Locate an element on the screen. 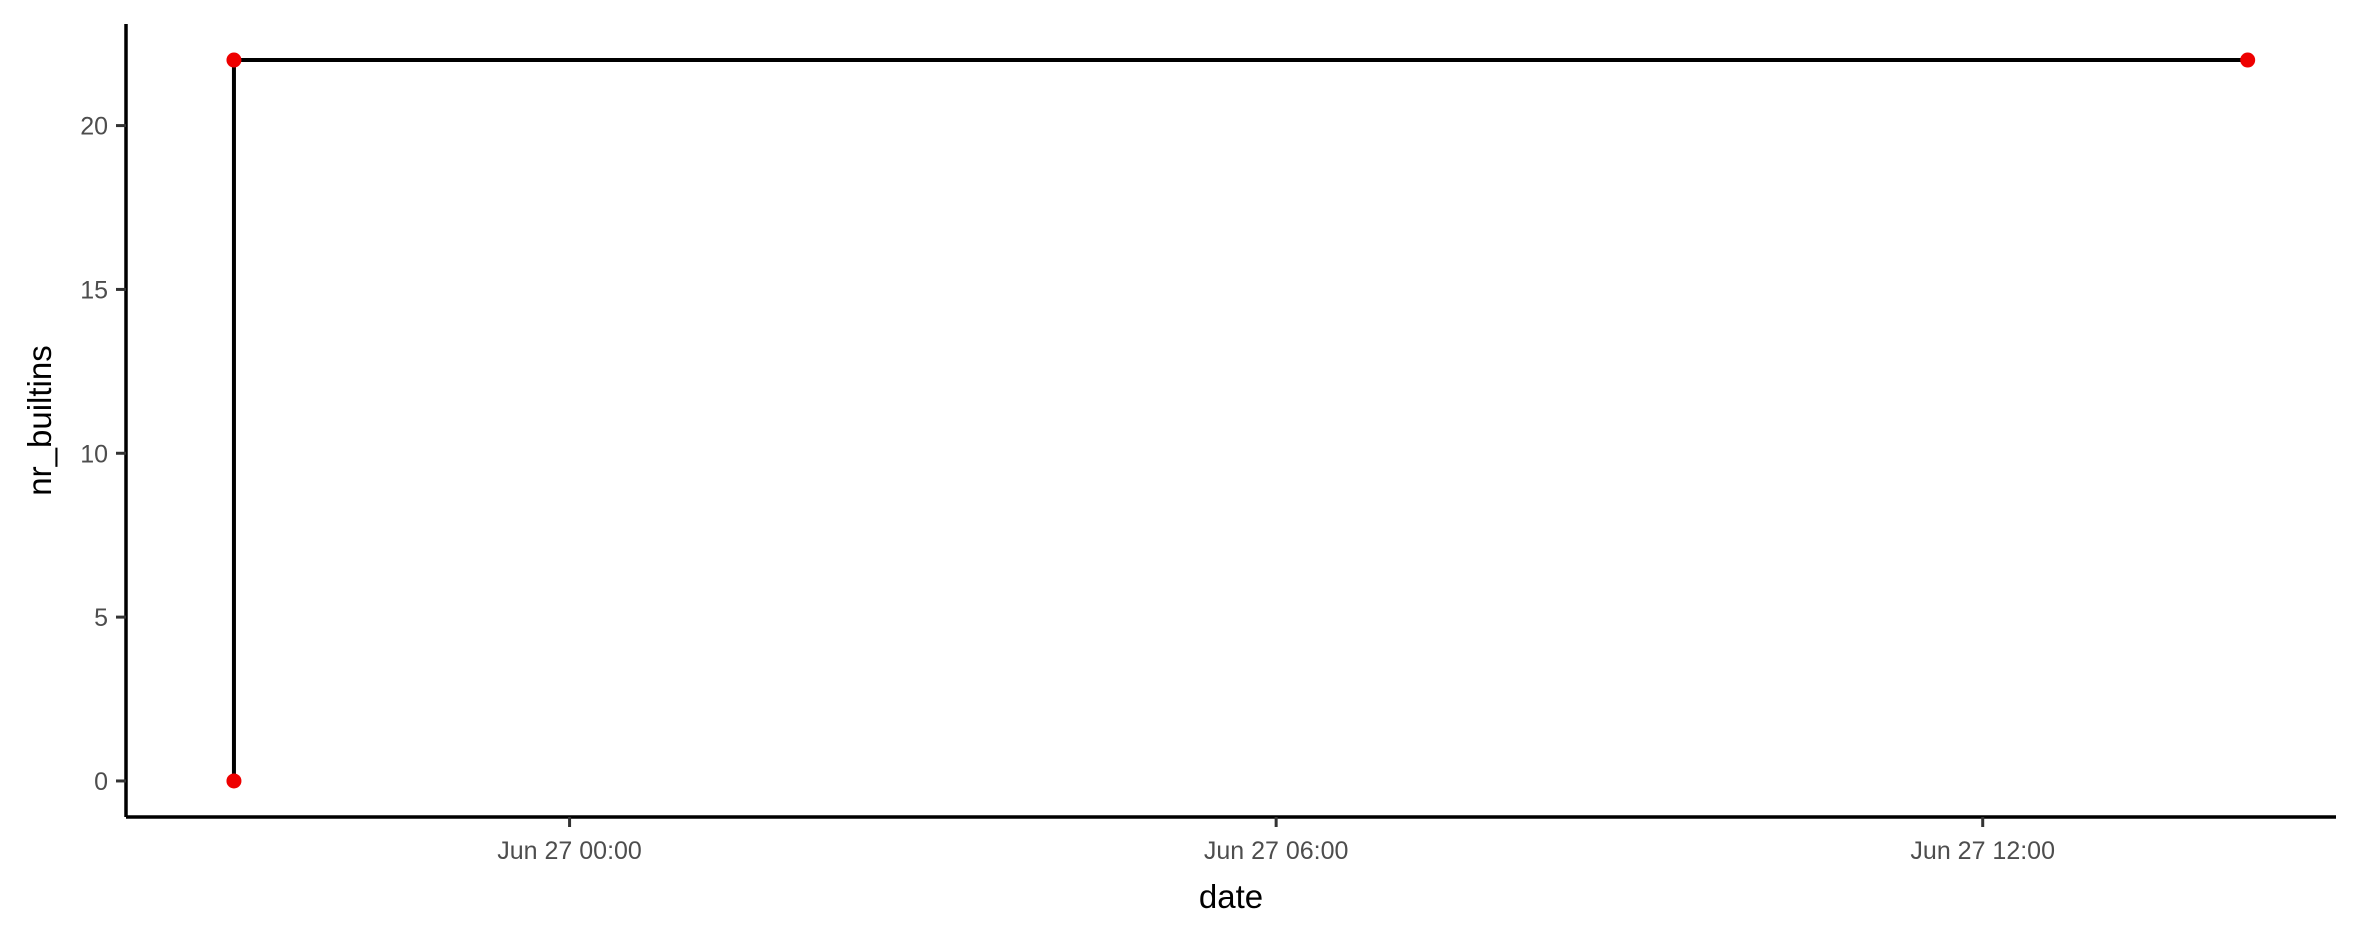 This screenshot has height=944, width=2362. y-tick-label: 15 is located at coordinates (94, 290).